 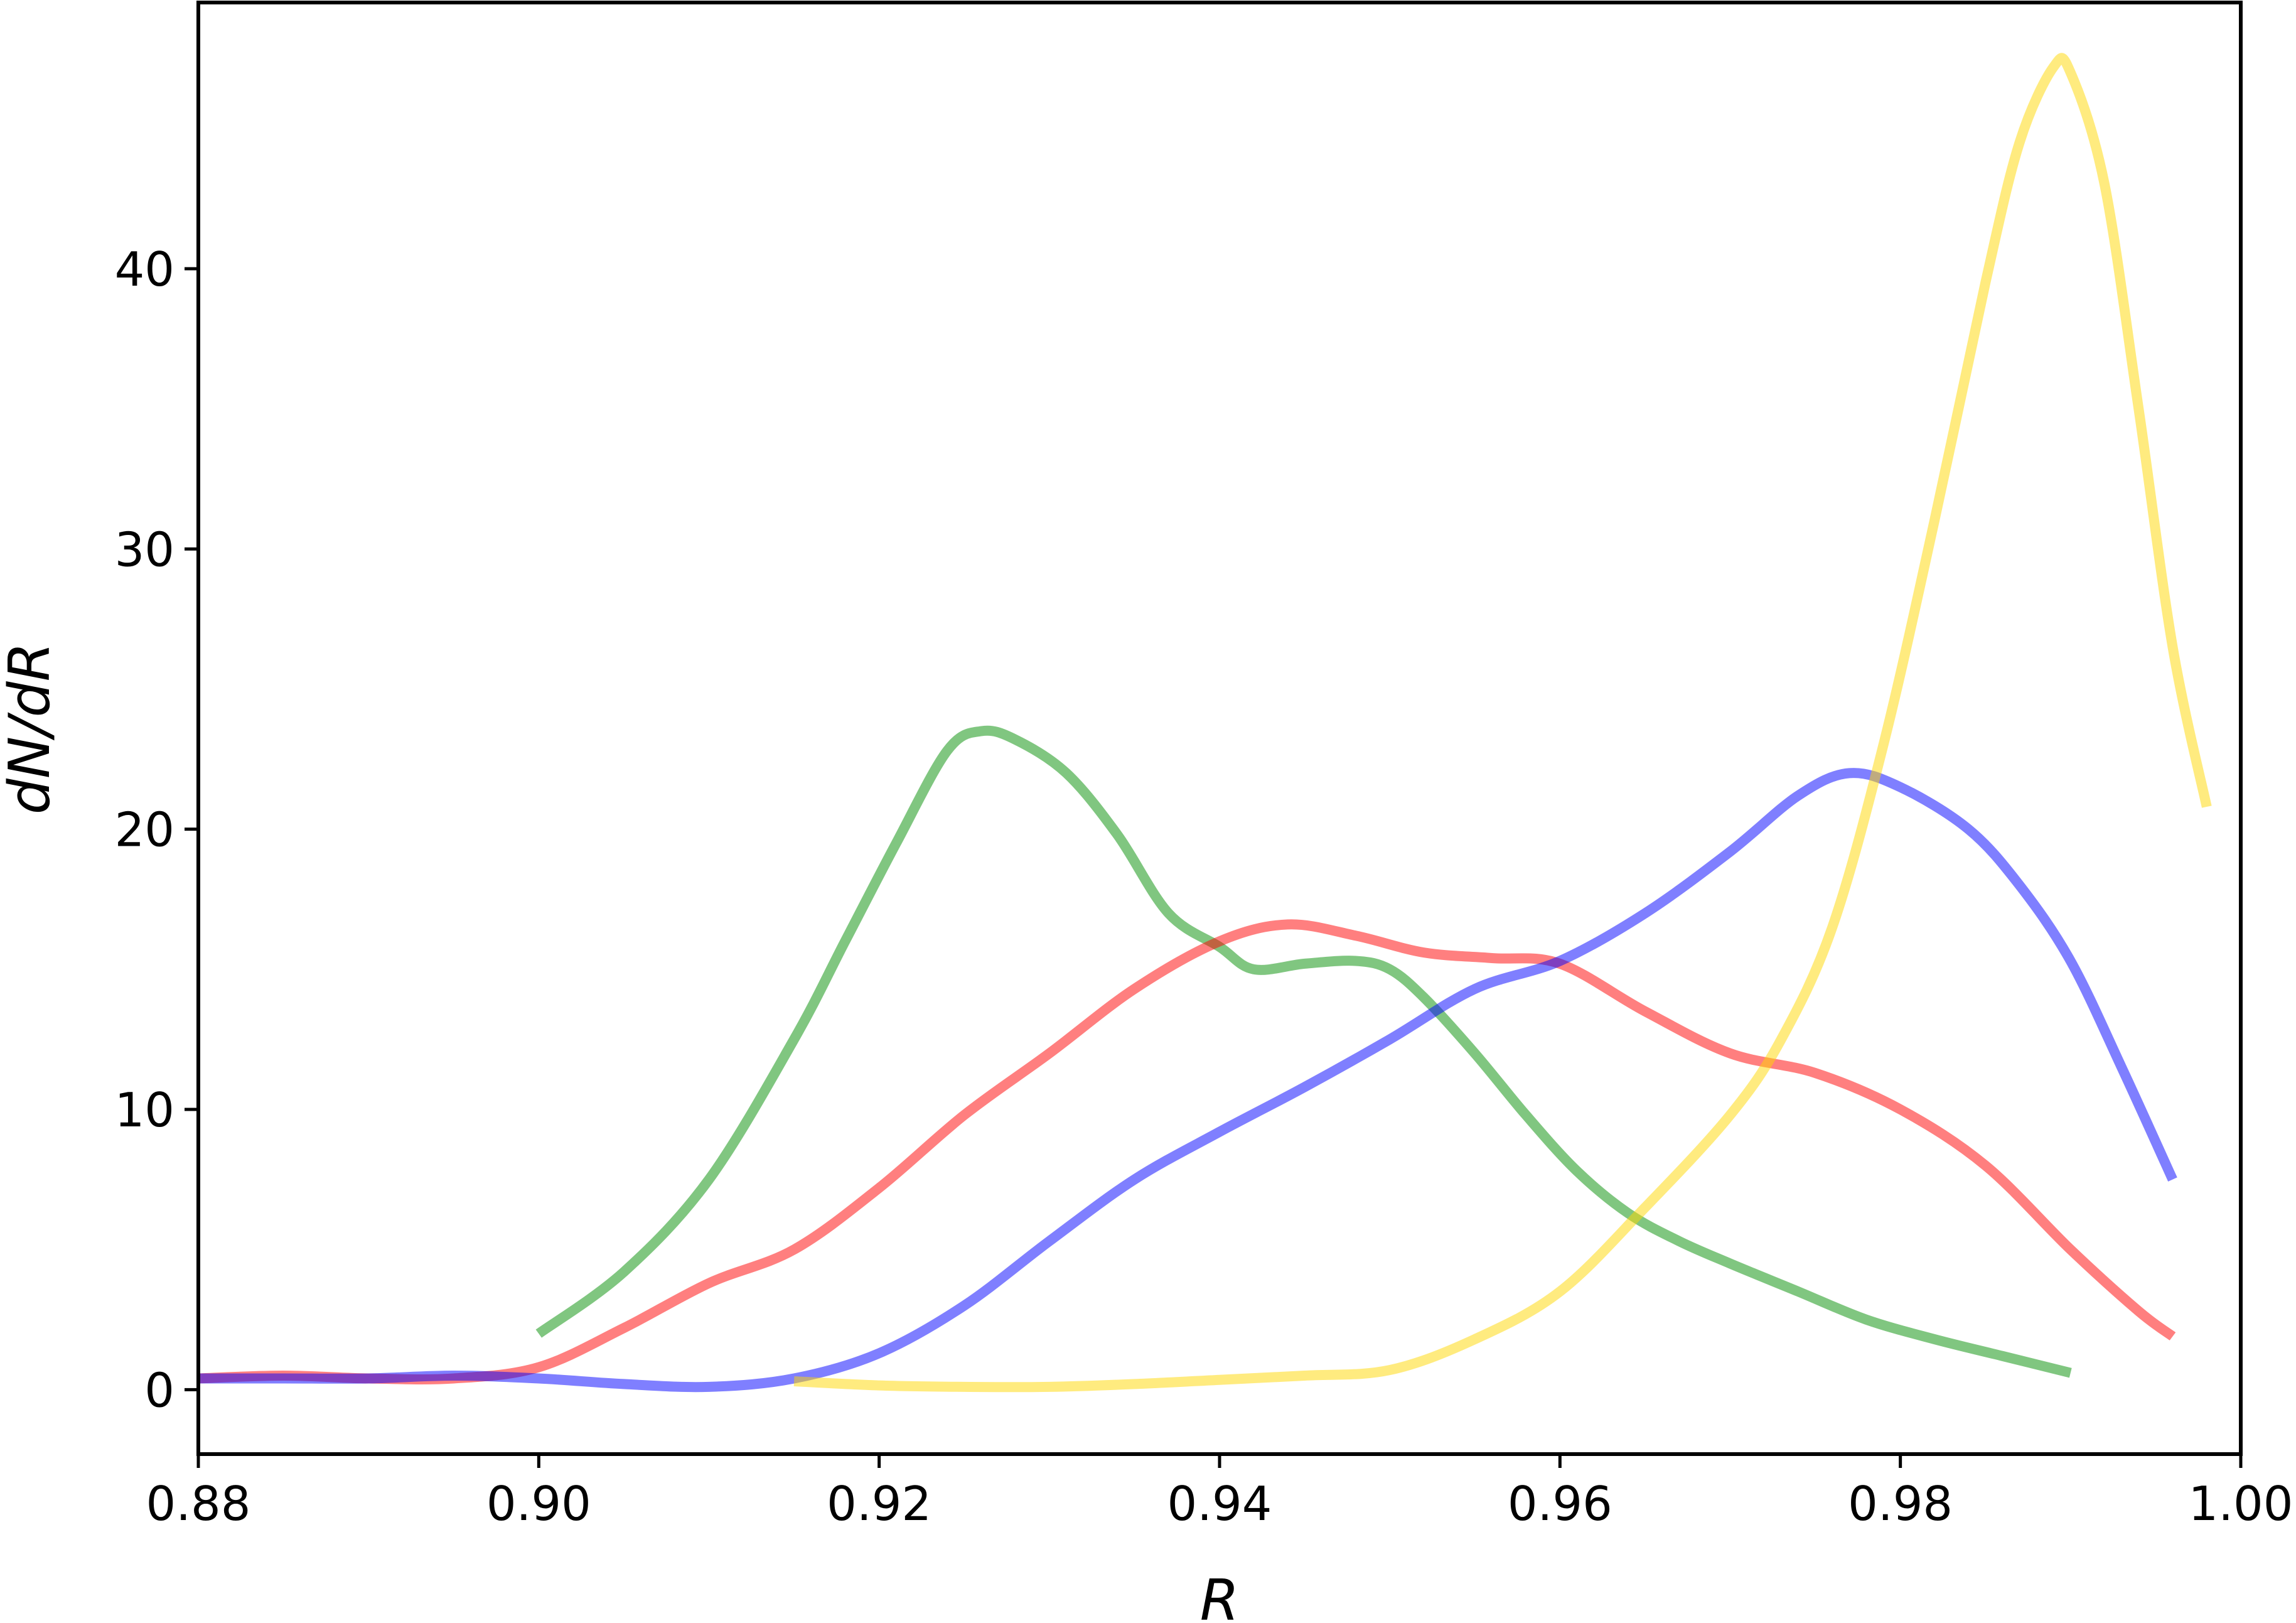 I want to click on y-tick-label: 20, so click(x=144, y=830).